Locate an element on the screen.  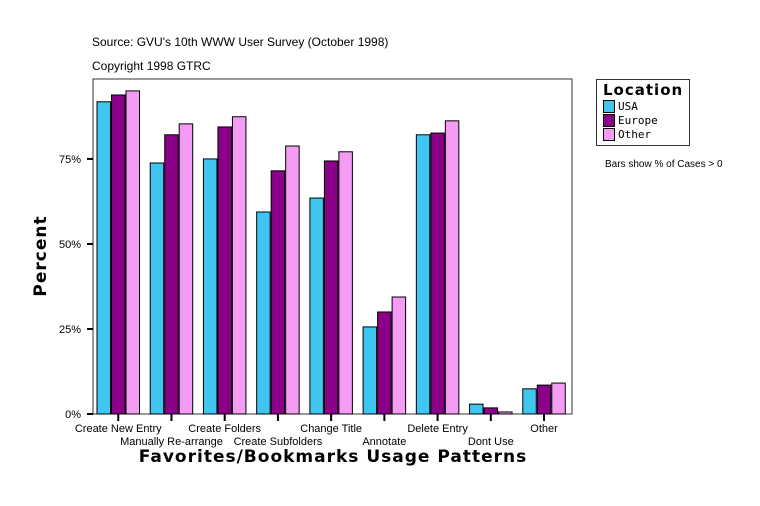
legend: Location USA Europe Other is located at coordinates (643, 112).